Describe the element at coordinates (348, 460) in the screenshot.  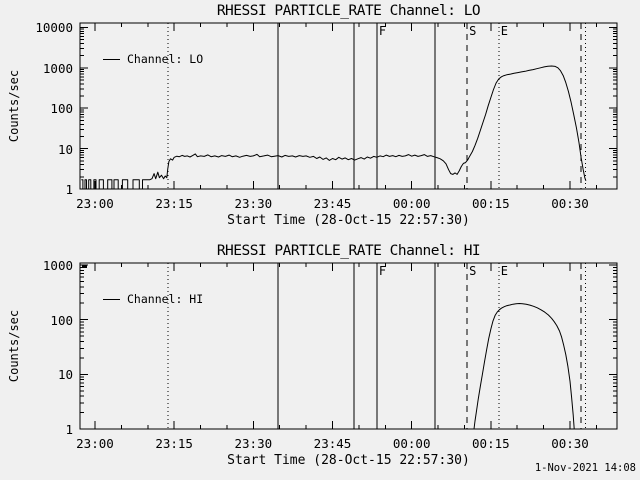
I see `plot-hi-x-axis-label: Start Time (28-Oct-15 22:57:30)` at that location.